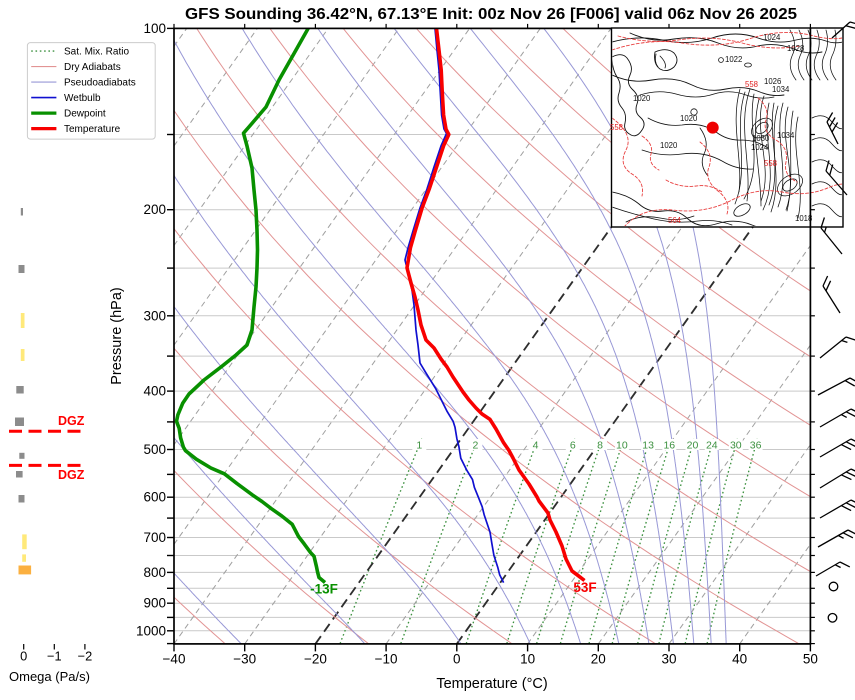 The image size is (855, 700). Describe the element at coordinates (151, 630) in the screenshot. I see `svg-text: 1000` at that location.